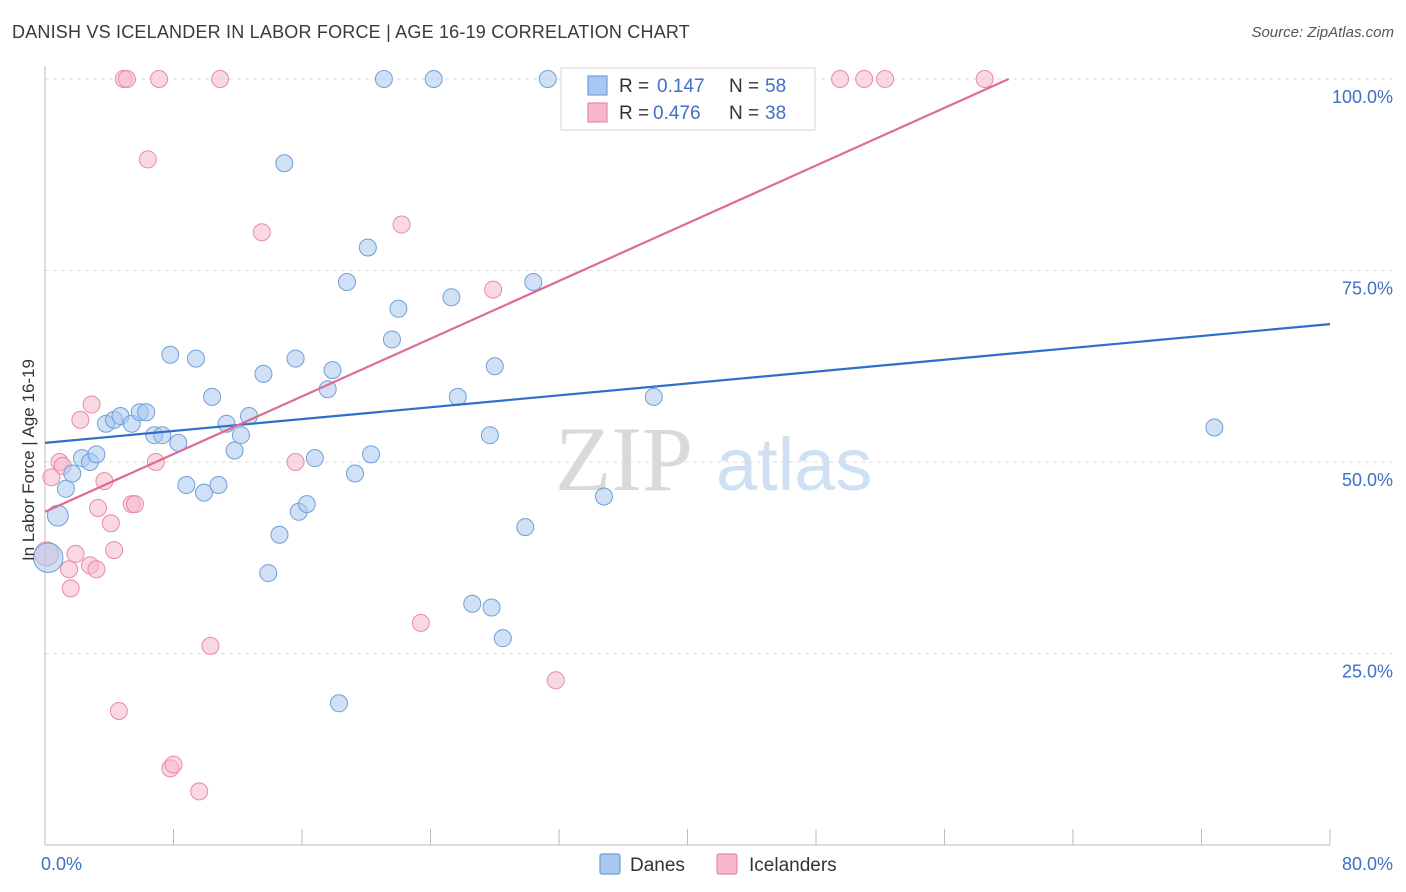 This screenshot has width=1406, height=892. Describe the element at coordinates (681, 86) in the screenshot. I see `danes-r-value: 0.147` at that location.